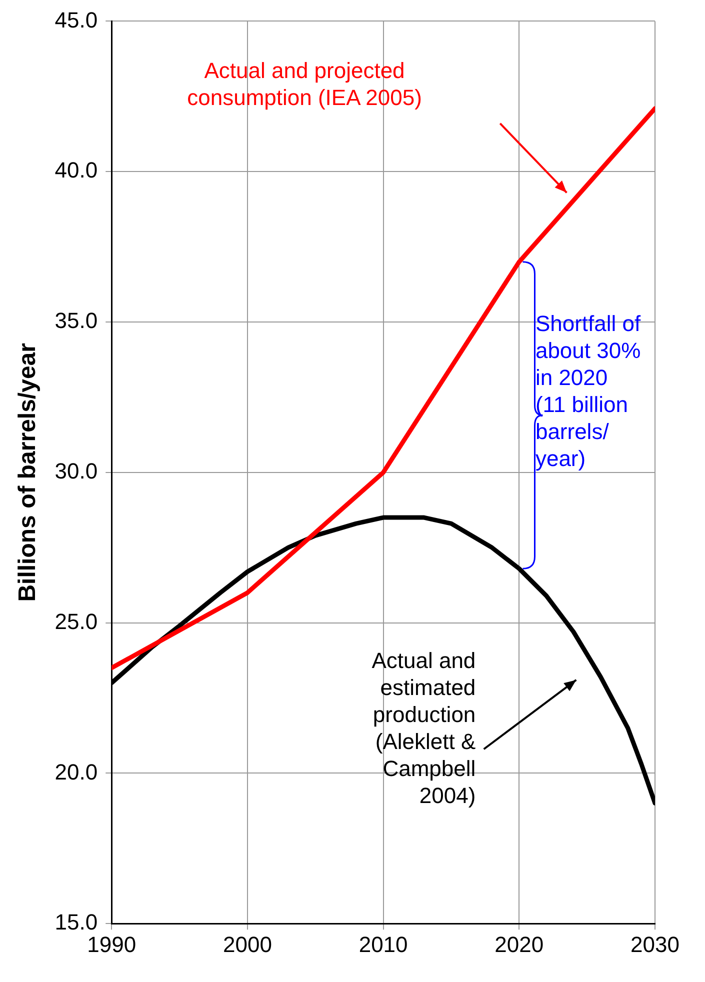 This screenshot has width=705, height=982. Describe the element at coordinates (588, 391) in the screenshot. I see `annotation: Shortfall of about 30% in 2020 (11 billion barrels/ year)` at that location.